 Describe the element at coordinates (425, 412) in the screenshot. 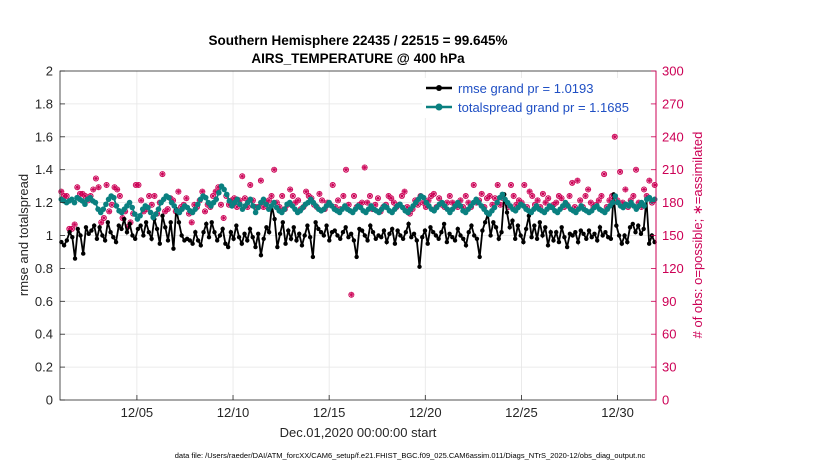

I see `x-tick-label: 12/20` at that location.